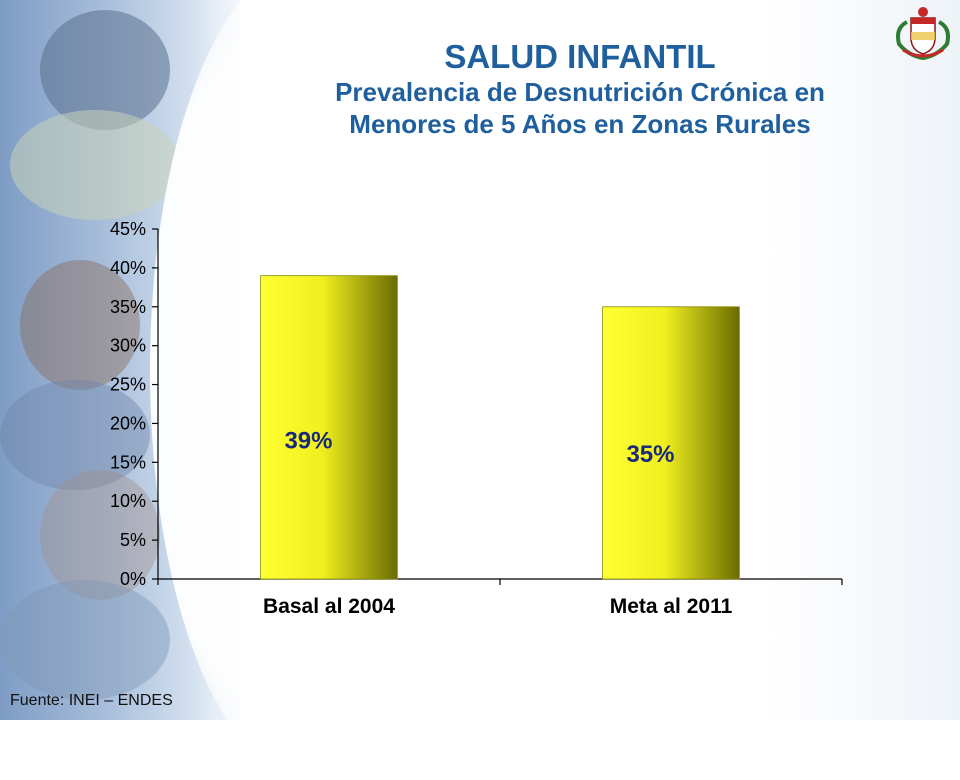 The image size is (960, 780). What do you see at coordinates (133, 579) in the screenshot?
I see `y-tick-label: 0%` at bounding box center [133, 579].